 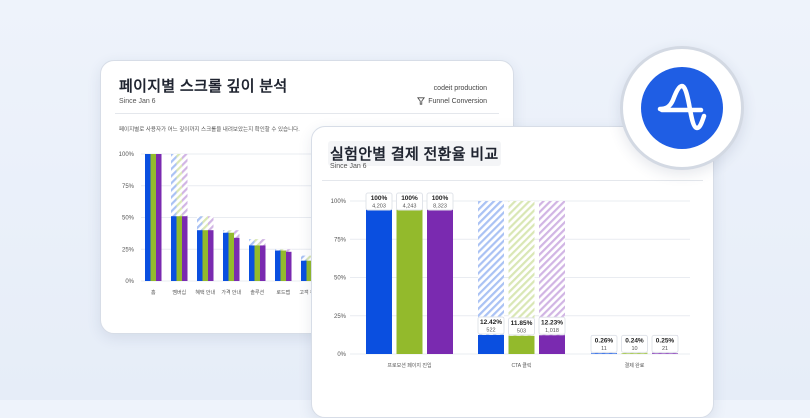 What do you see at coordinates (522, 365) in the screenshot?
I see `x-tick-label: CTA 클릭` at bounding box center [522, 365].